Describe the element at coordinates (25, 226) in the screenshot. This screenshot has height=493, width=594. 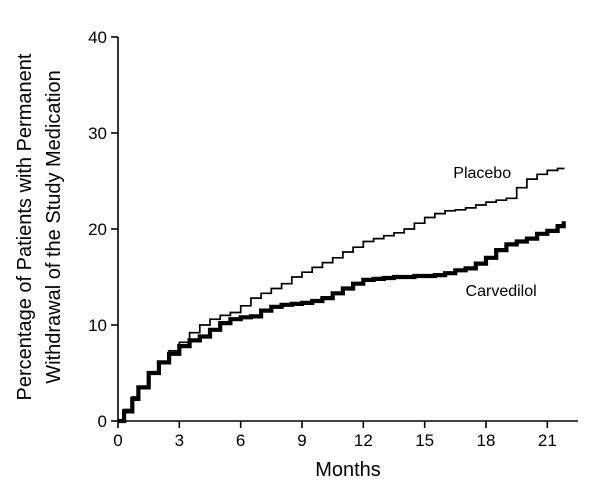
I see `y-axis-title-line: Percentage of Patients with Permanent` at that location.